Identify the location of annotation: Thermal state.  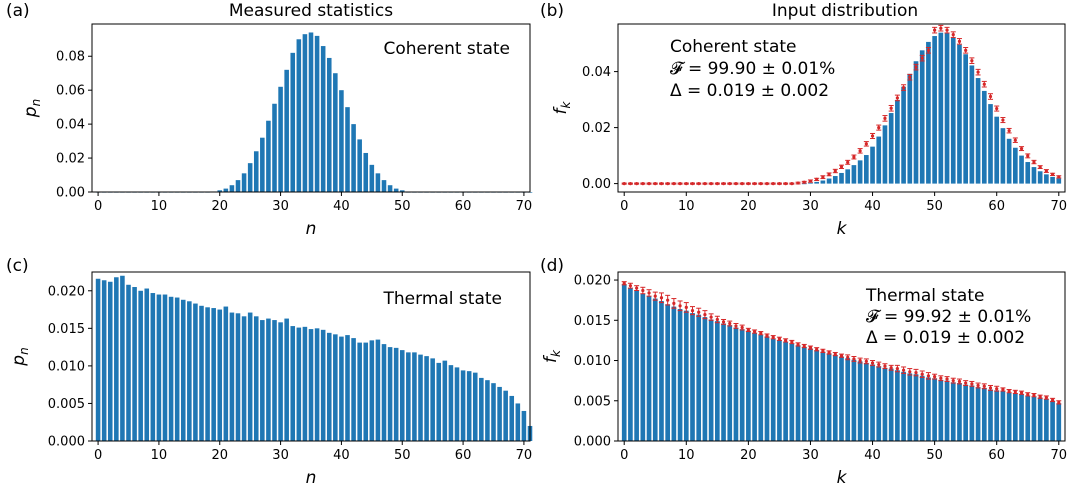
(924, 296).